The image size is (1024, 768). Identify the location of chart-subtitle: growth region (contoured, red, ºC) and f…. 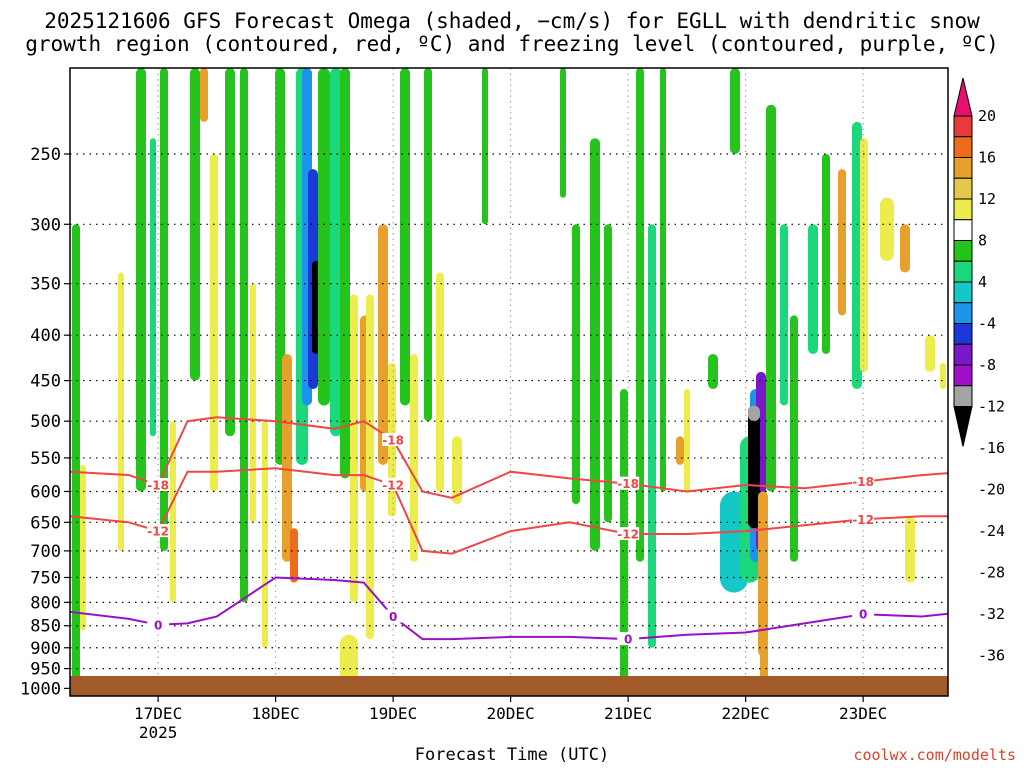
(512, 44).